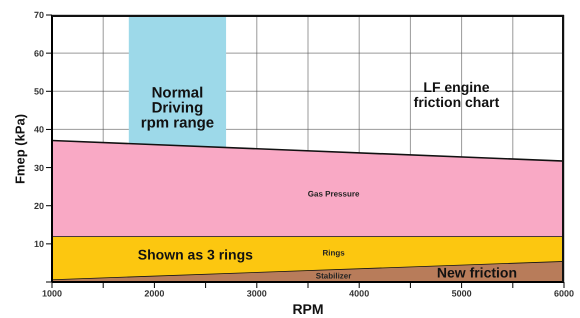  I want to click on y-tick-label: 50, so click(39, 91).